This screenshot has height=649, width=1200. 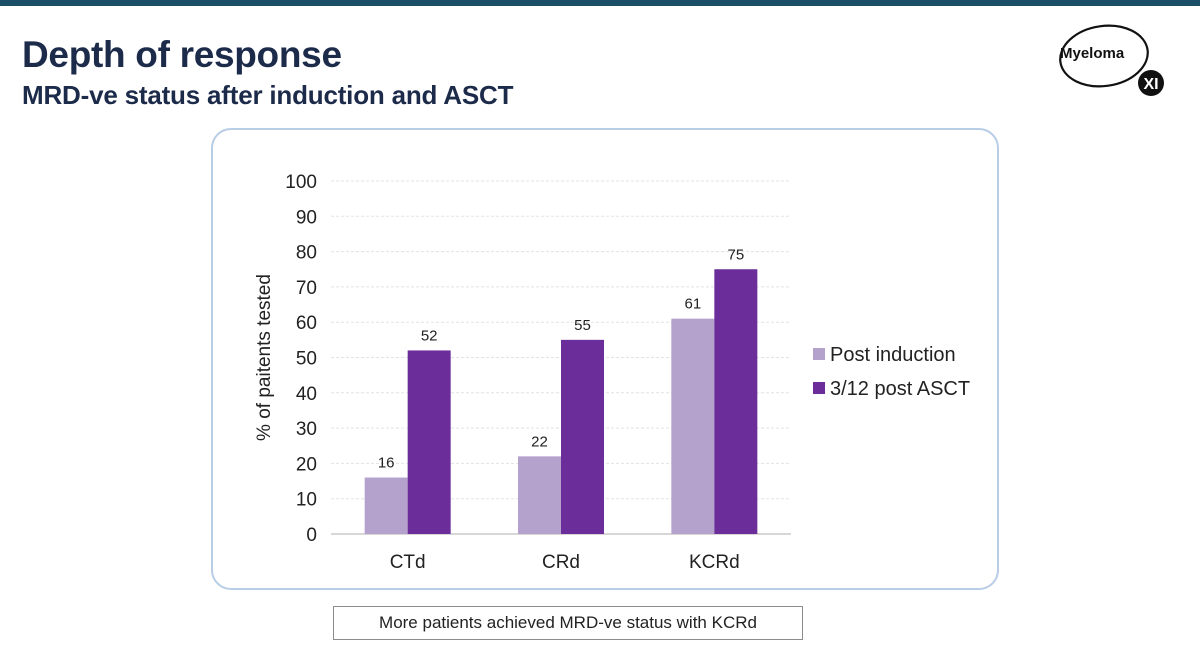 I want to click on top-accent-bar, so click(x=600, y=3).